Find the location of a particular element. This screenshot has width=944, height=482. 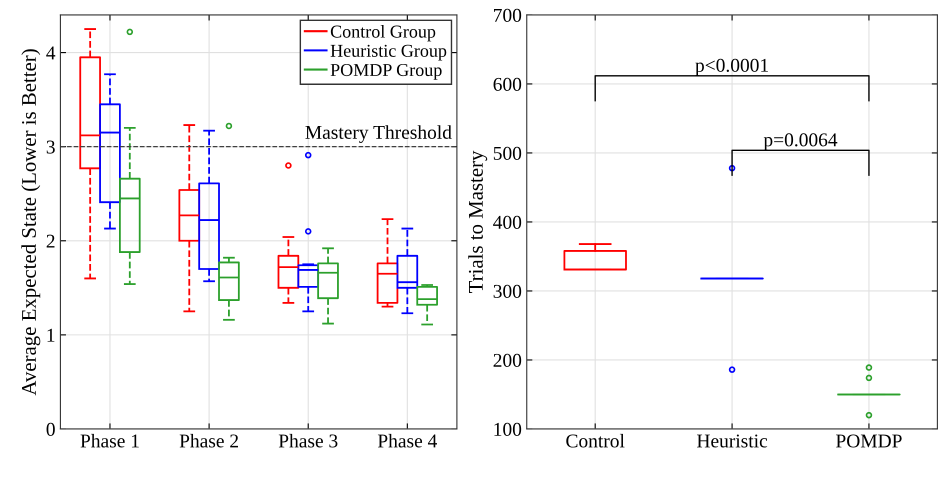

legend-label: POMDP Group is located at coordinates (386, 72).